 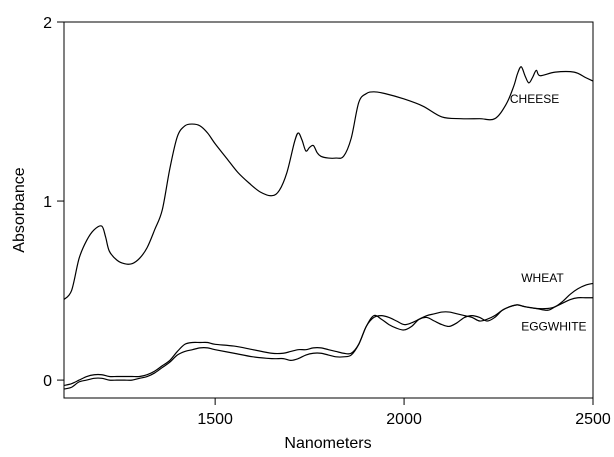 I want to click on x-tick-label: 2000, so click(x=404, y=419).